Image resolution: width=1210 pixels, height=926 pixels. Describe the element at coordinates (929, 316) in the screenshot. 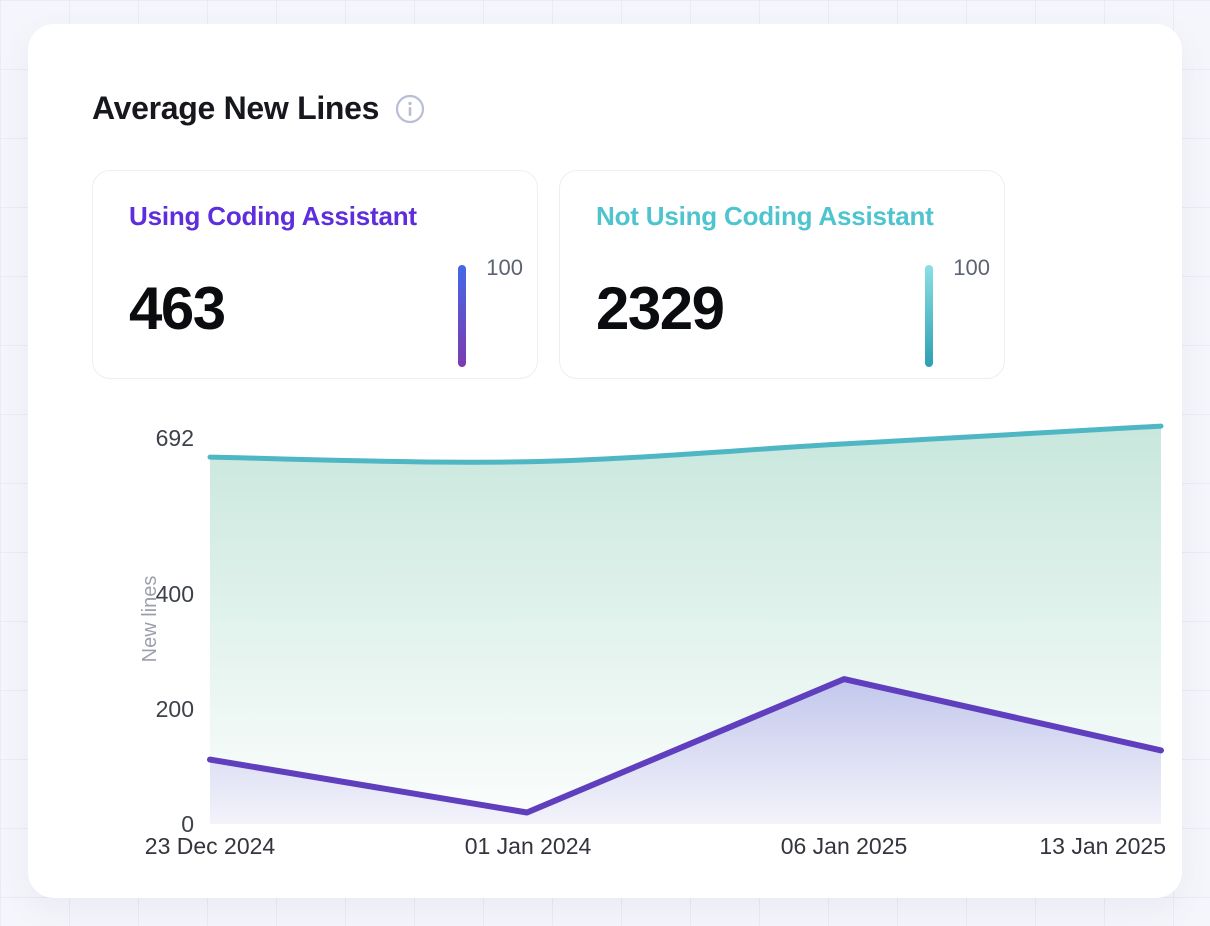

I see `gauge-bar-not-using-assistant` at that location.